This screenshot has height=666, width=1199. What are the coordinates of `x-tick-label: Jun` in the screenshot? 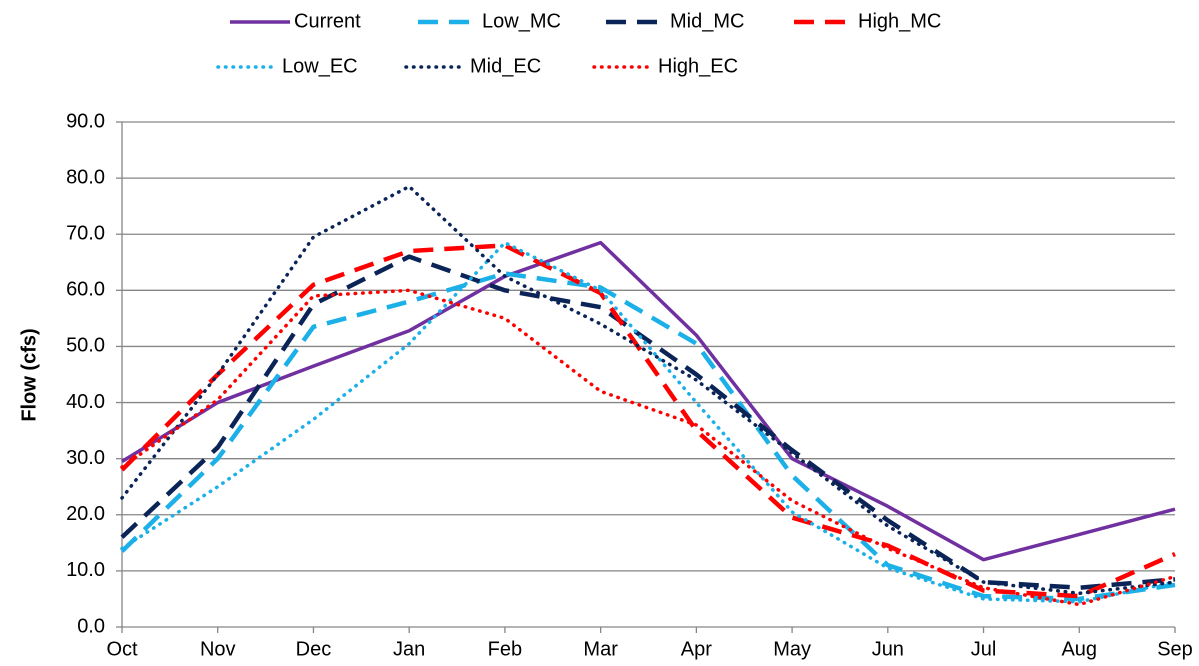 It's located at (888, 649).